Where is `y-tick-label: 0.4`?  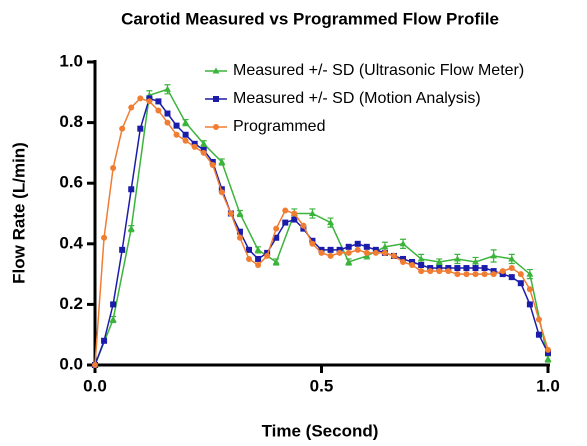 y-tick-label: 0.4 is located at coordinates (71, 242).